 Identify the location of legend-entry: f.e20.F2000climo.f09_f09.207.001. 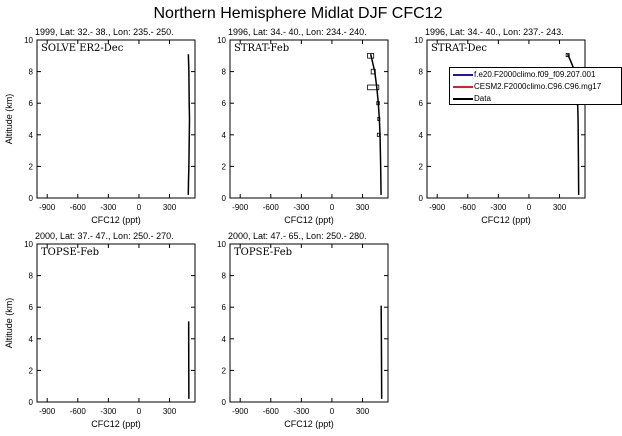
(535, 75).